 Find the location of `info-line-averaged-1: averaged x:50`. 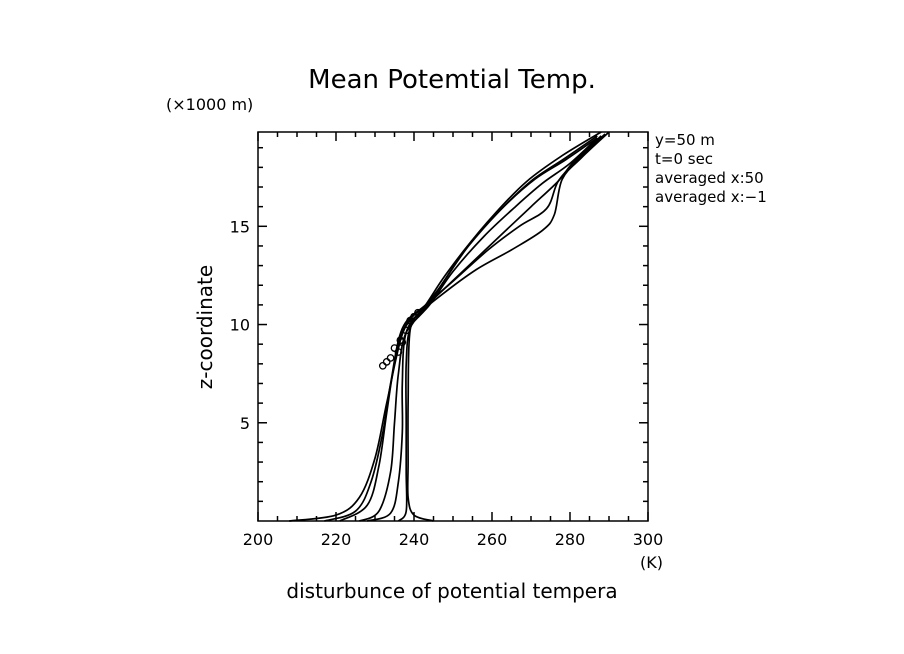

info-line-averaged-1: averaged x:50 is located at coordinates (709, 178).